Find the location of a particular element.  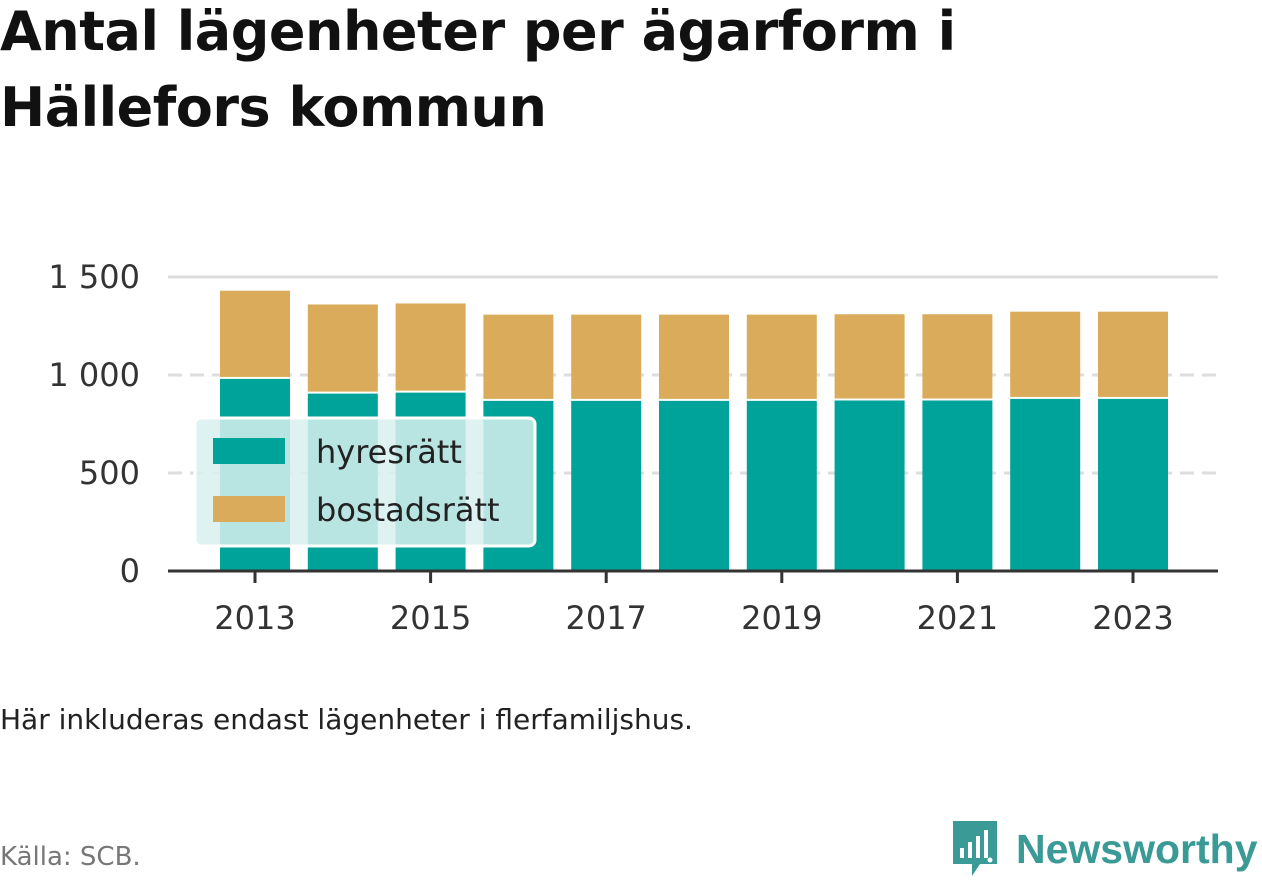

legend: hyresrätt bostadsrätt is located at coordinates (365, 482).